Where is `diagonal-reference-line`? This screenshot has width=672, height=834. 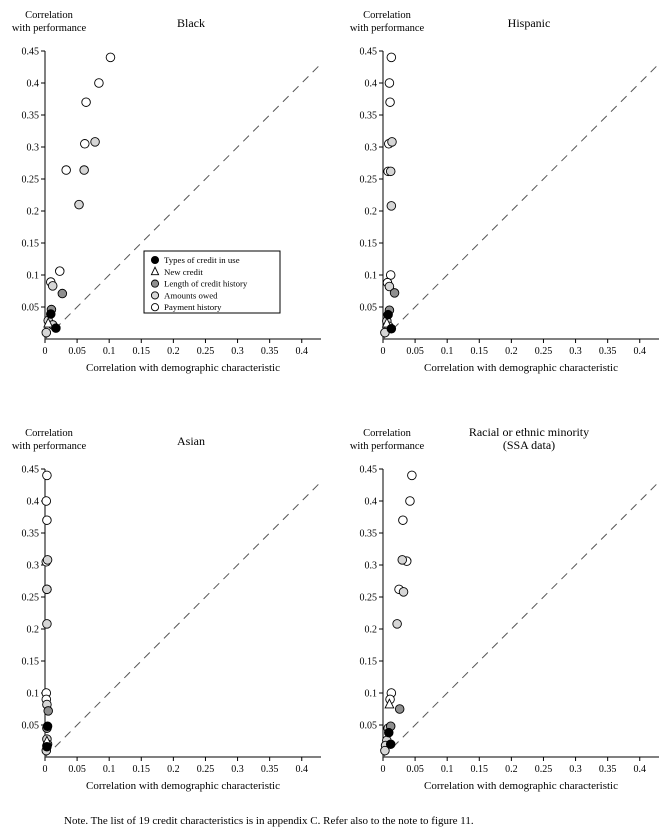
diagonal-reference-line is located at coordinates (521, 201).